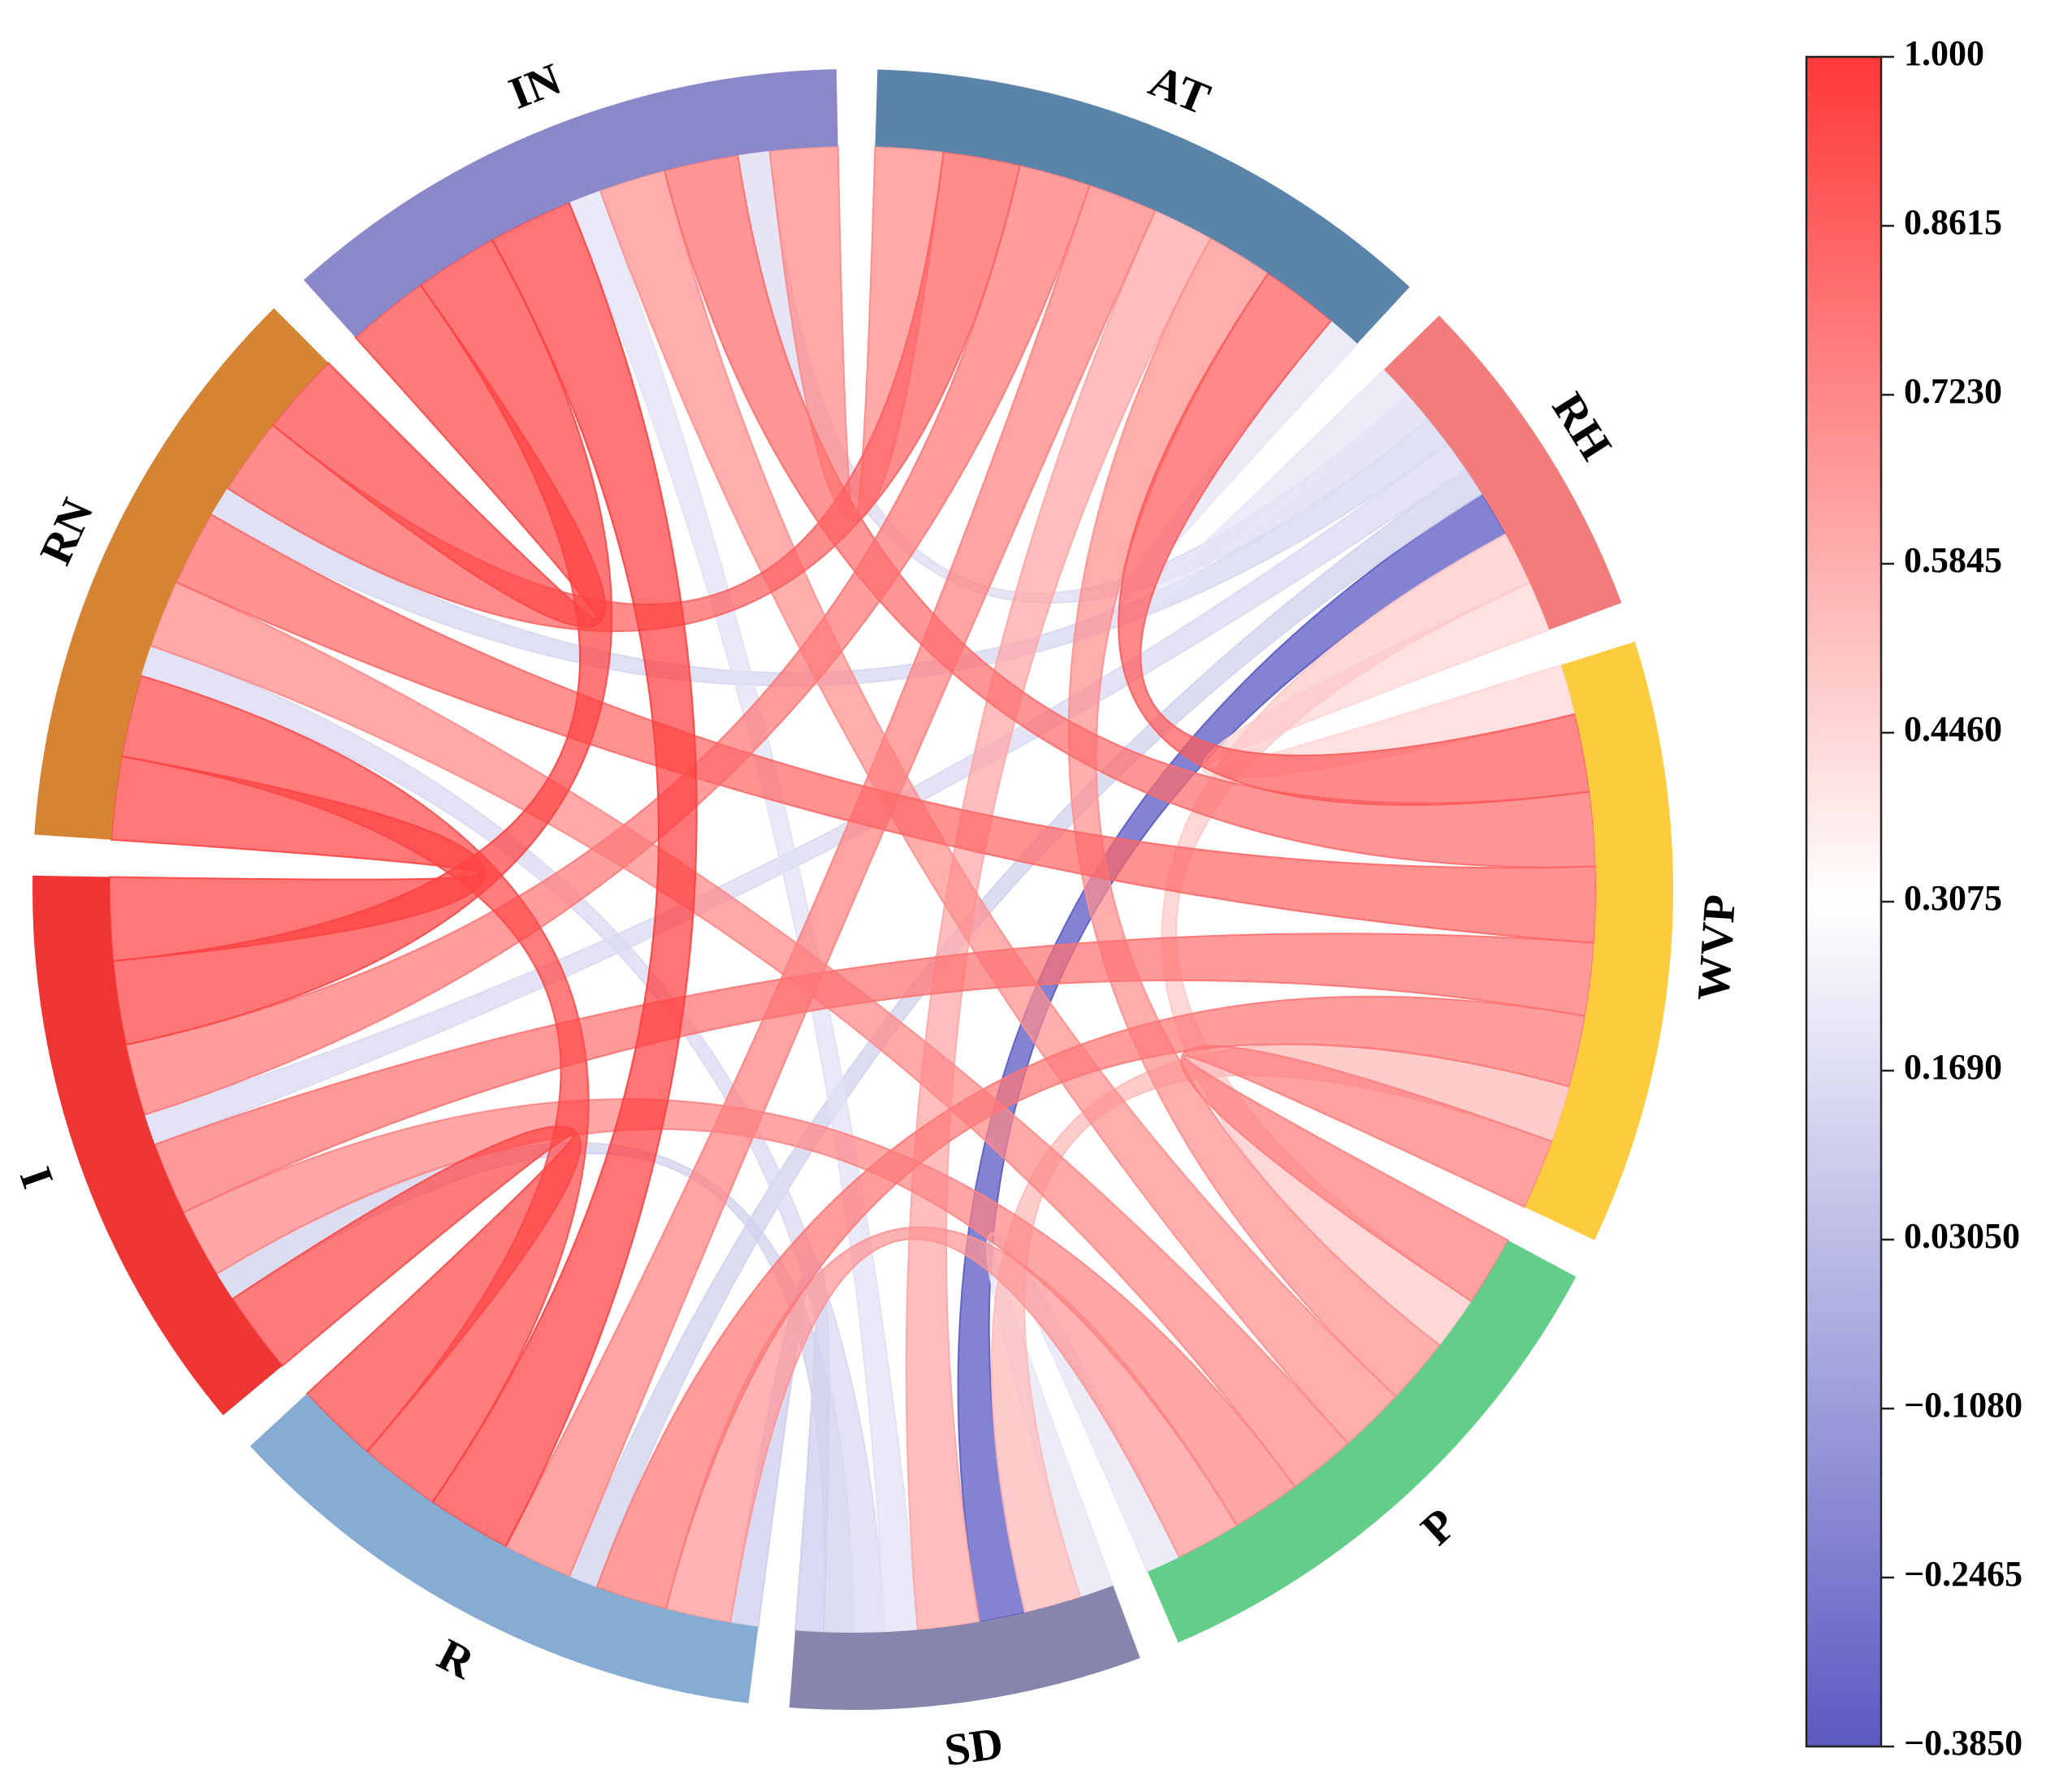  Describe the element at coordinates (1962, 1236) in the screenshot. I see `colorbar-tick-label: 0.03050` at that location.